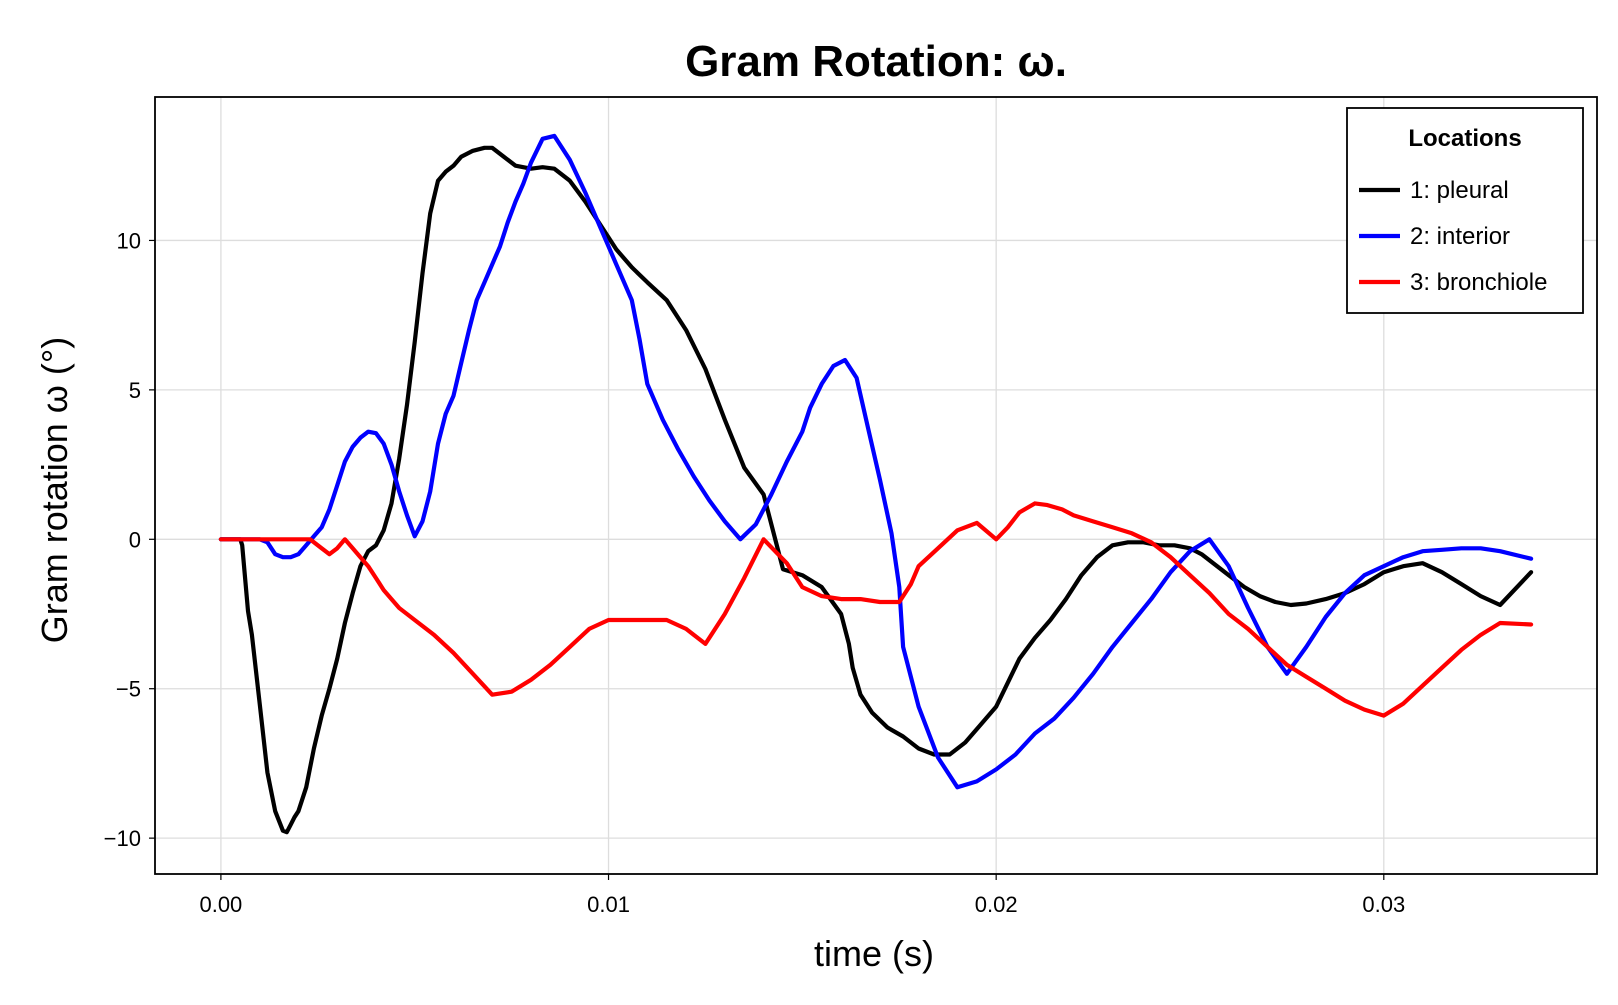 This screenshot has width=1618, height=1005. What do you see at coordinates (220, 904) in the screenshot?
I see `x-tick-label: 0.00` at bounding box center [220, 904].